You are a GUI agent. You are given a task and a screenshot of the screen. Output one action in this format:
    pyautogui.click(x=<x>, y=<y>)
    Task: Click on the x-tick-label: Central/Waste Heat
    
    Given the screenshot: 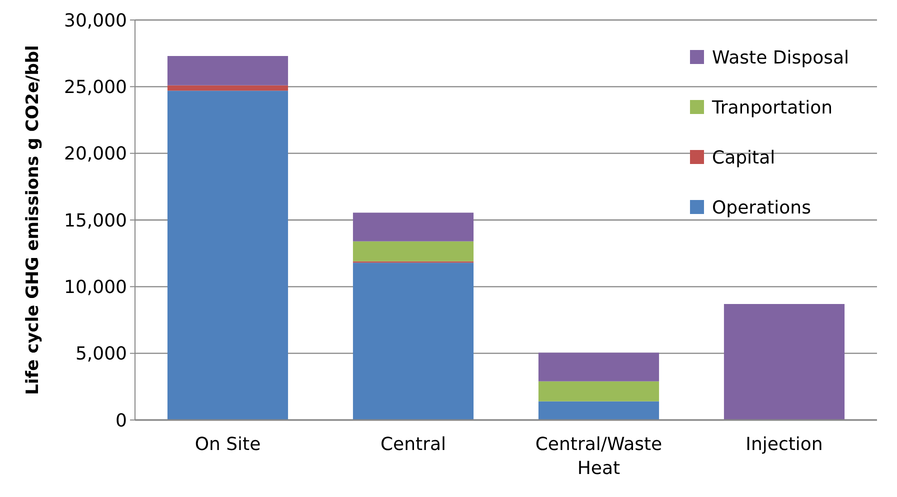 What is the action you would take?
    pyautogui.click(x=598, y=456)
    